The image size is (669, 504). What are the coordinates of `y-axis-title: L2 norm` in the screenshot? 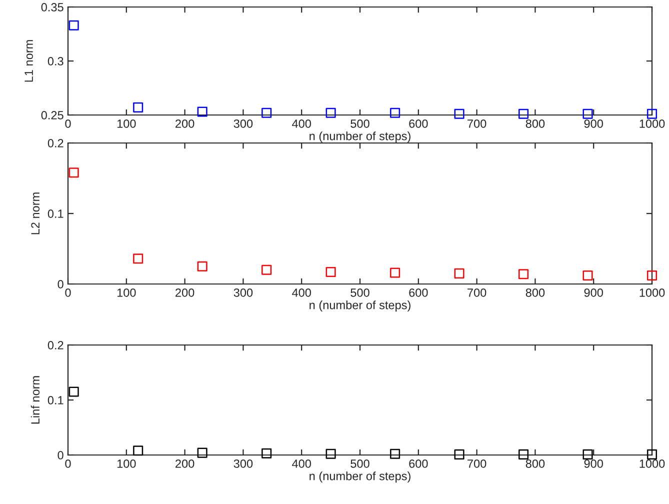 It's located at (35, 213).